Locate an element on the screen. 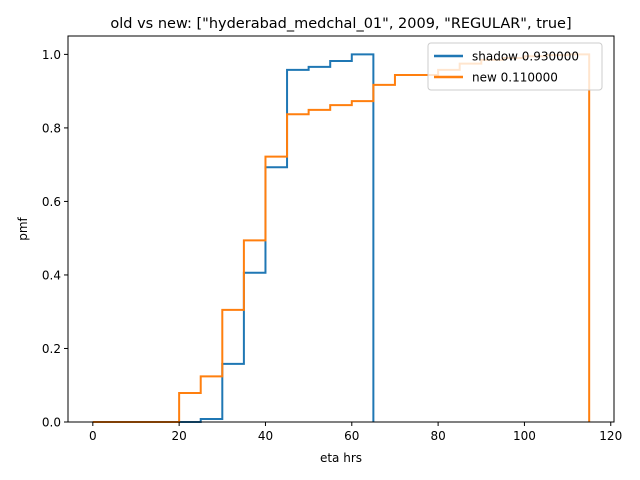  x-axis-ticks: 0 20 40 60 80 100 120 is located at coordinates (355, 432).